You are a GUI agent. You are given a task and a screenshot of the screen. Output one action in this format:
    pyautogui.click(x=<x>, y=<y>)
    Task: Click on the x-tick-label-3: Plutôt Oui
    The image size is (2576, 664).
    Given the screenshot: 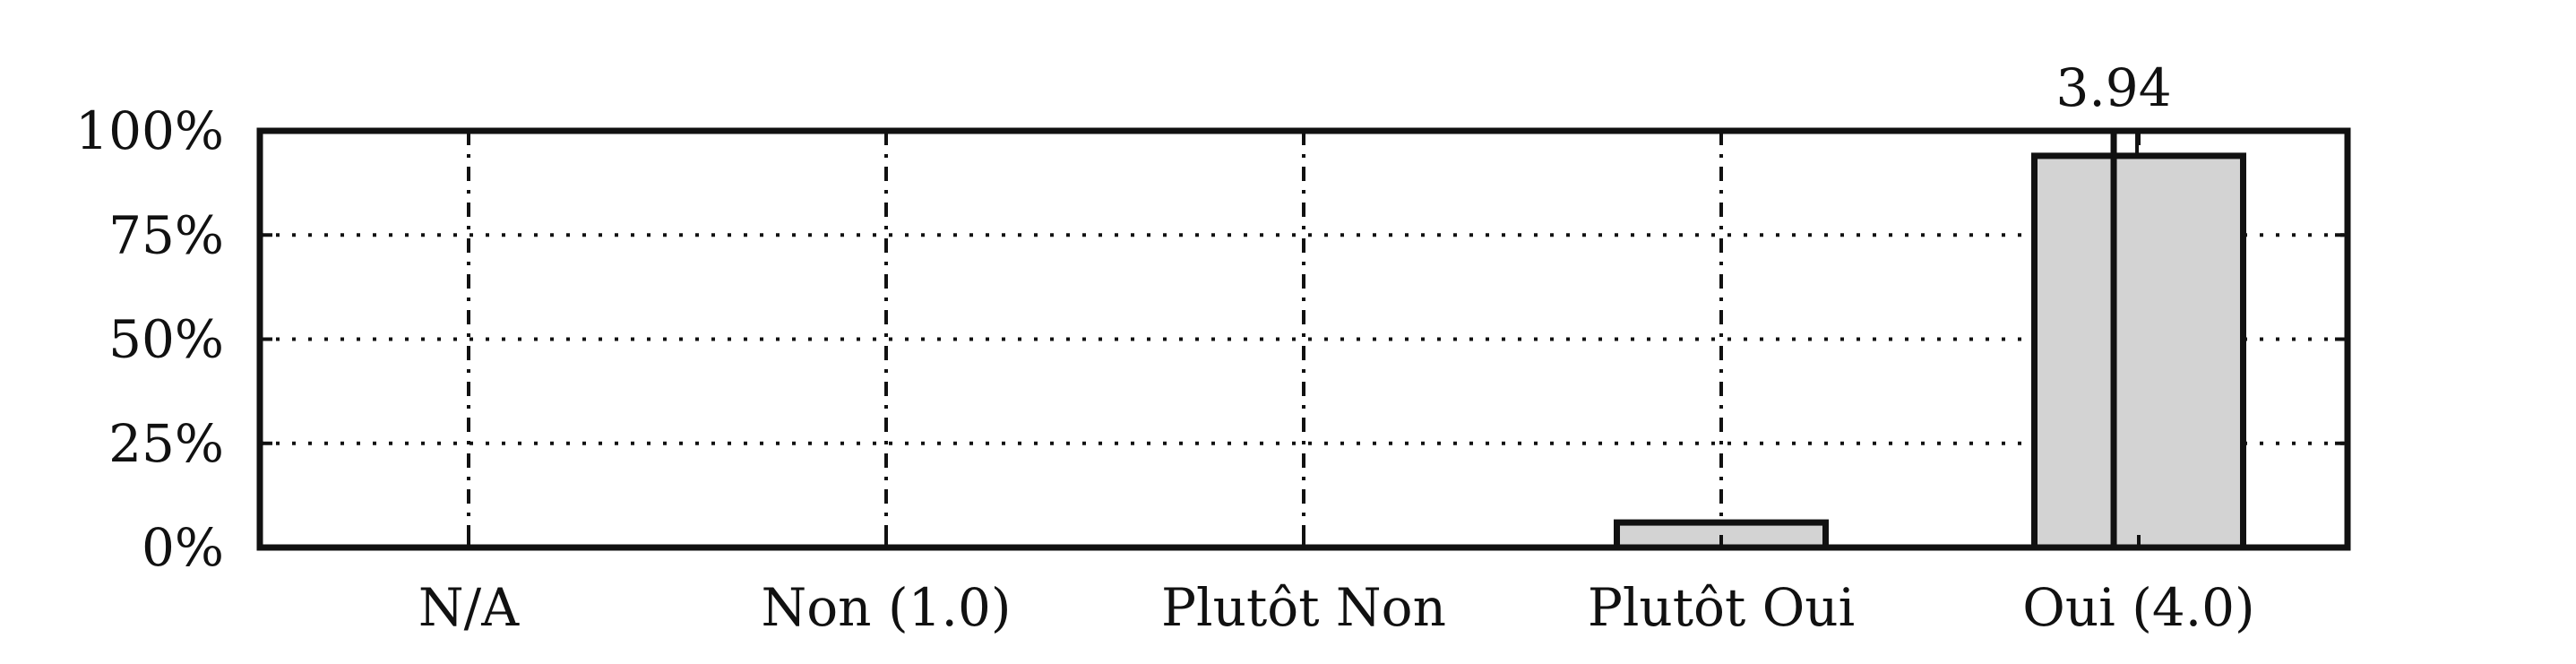 What is the action you would take?
    pyautogui.click(x=1722, y=608)
    